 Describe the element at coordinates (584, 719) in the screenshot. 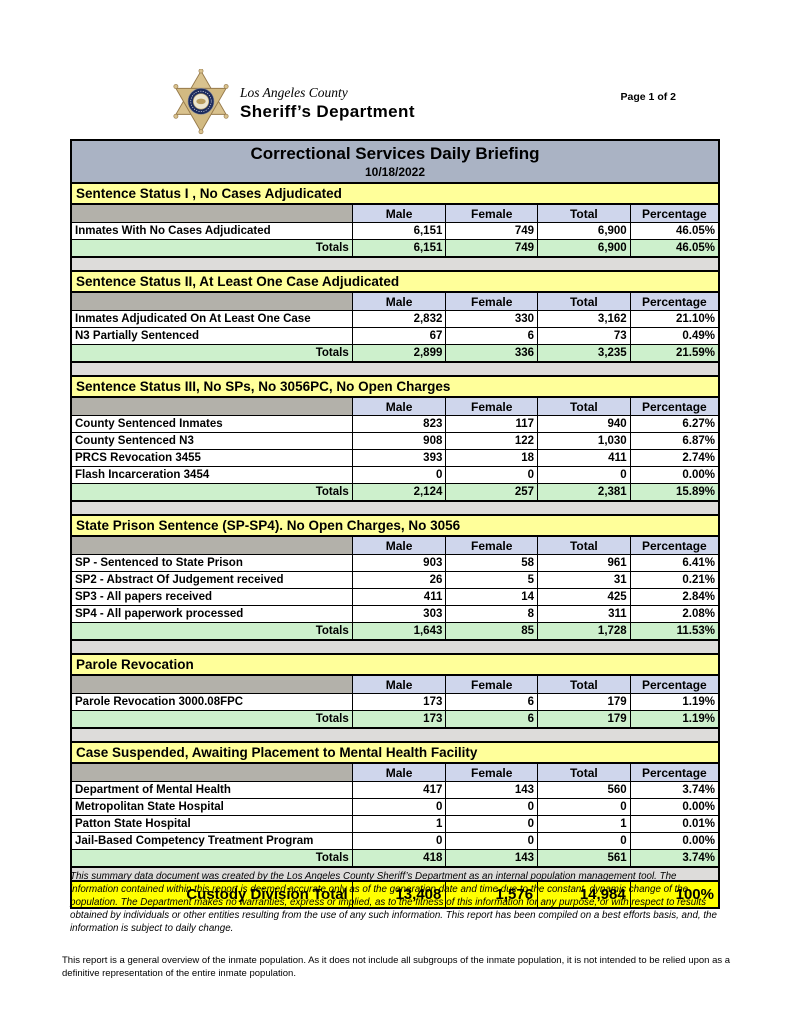

I see `totals-value-total: 179` at that location.